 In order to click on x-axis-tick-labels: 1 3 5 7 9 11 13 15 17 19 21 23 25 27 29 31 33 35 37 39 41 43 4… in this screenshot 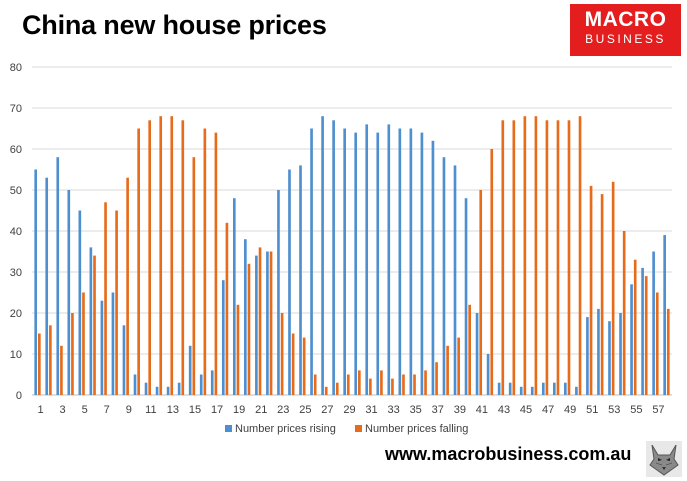, I will do `click(350, 410)`.